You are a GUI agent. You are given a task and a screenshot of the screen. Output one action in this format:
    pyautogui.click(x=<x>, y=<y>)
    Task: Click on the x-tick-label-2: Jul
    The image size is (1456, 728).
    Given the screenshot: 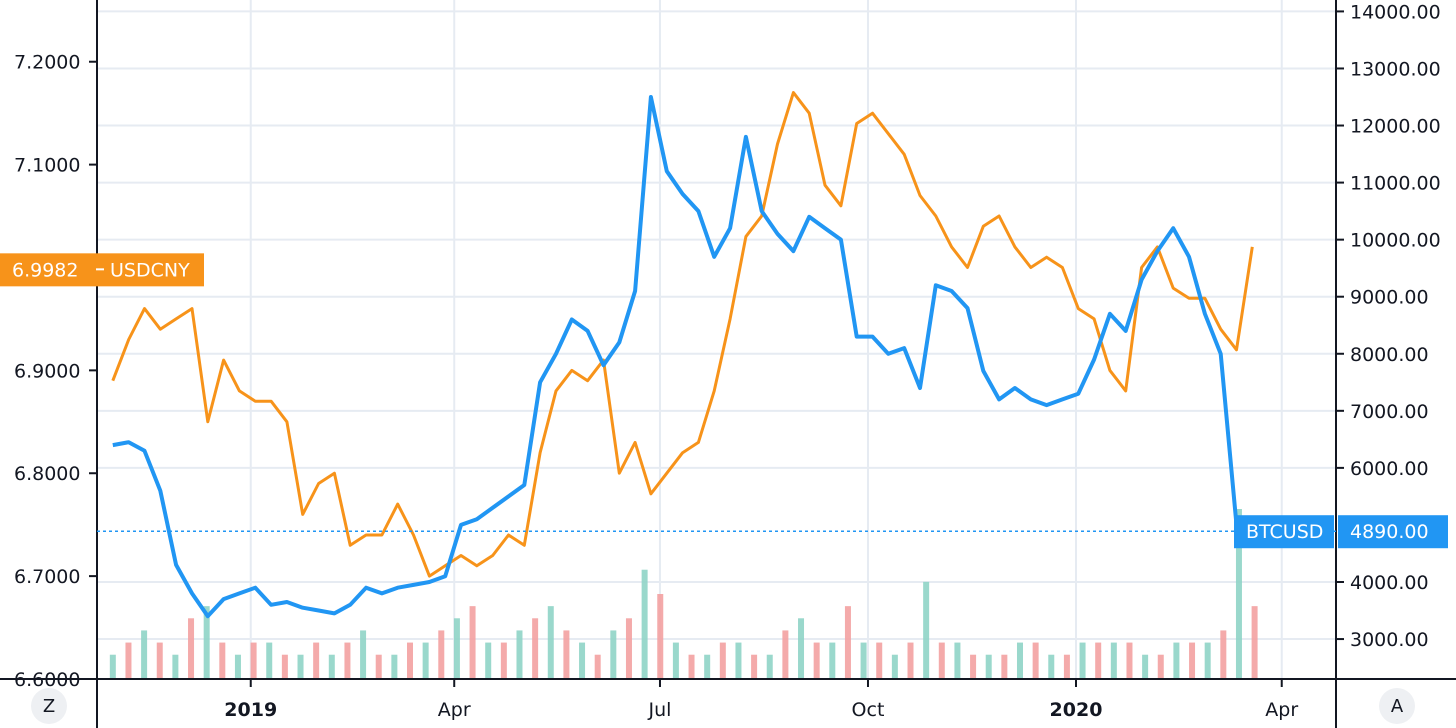 What is the action you would take?
    pyautogui.click(x=660, y=710)
    